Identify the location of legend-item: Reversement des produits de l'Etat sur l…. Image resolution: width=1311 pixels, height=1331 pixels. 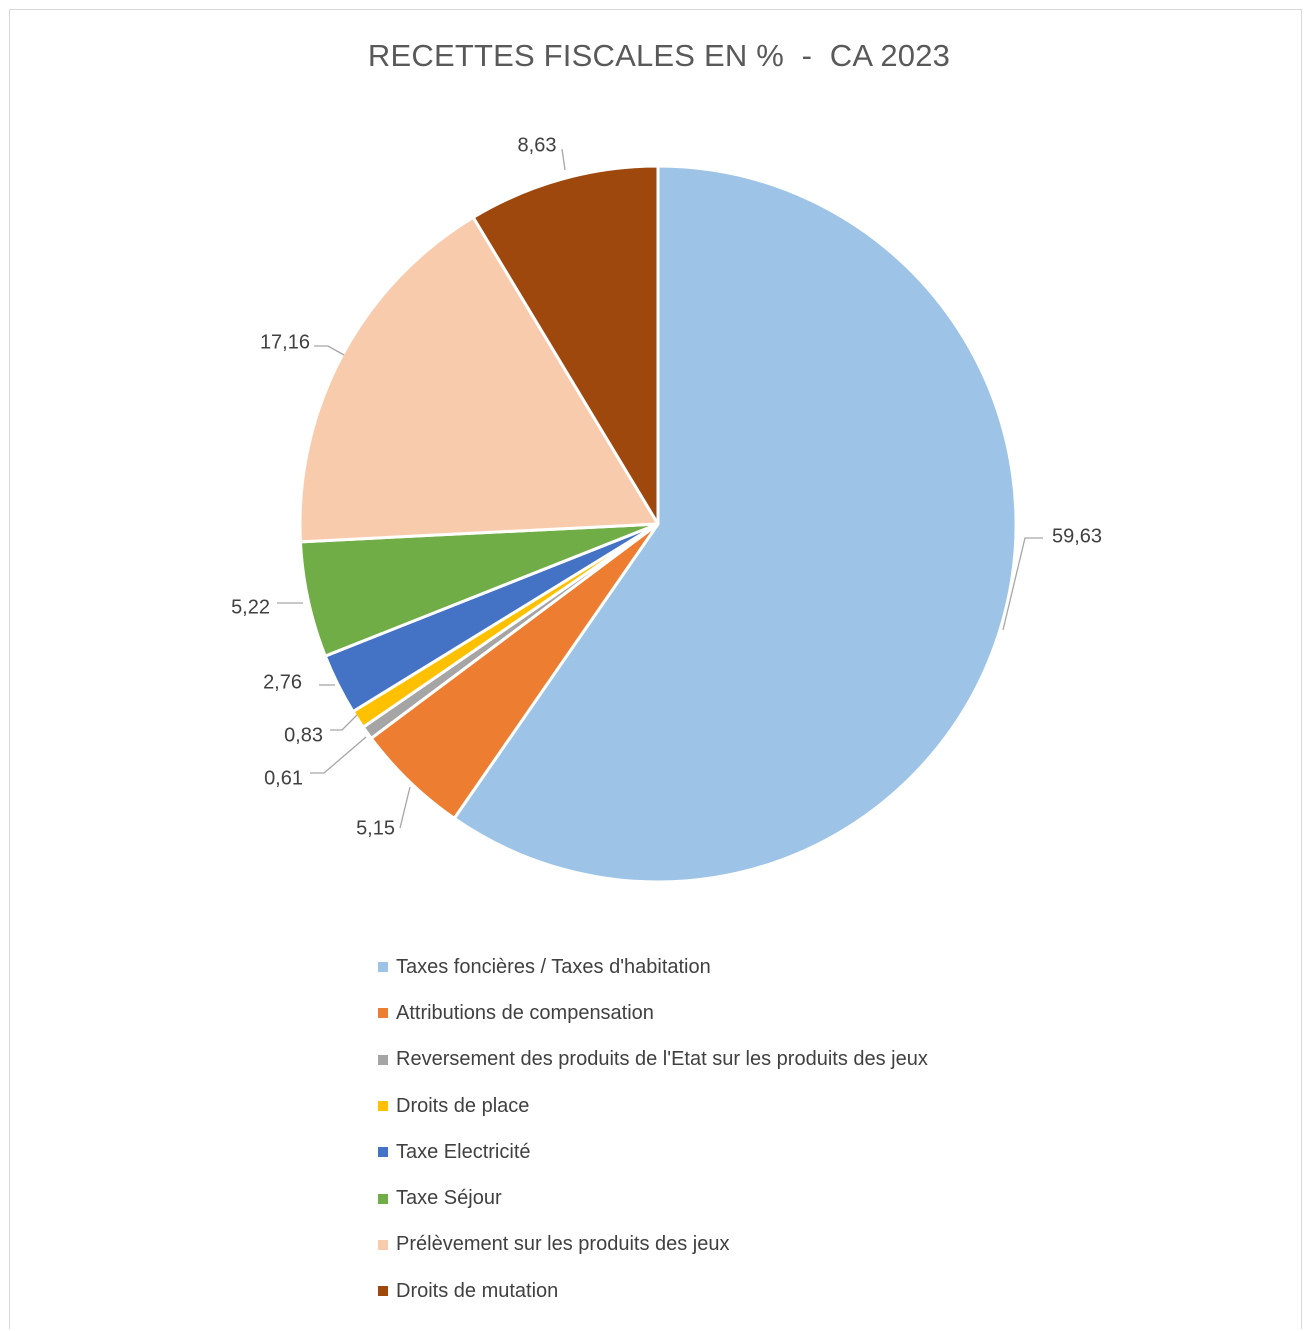
(653, 1060).